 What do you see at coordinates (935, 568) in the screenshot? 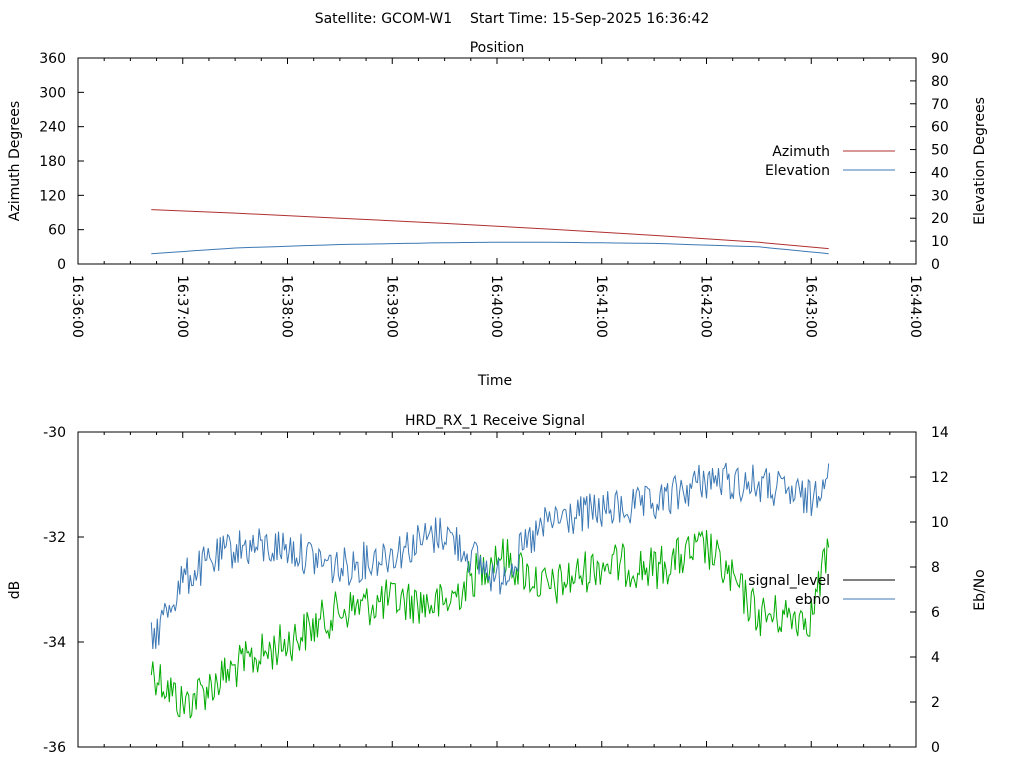
I see `ebno-tick-label: 8` at bounding box center [935, 568].